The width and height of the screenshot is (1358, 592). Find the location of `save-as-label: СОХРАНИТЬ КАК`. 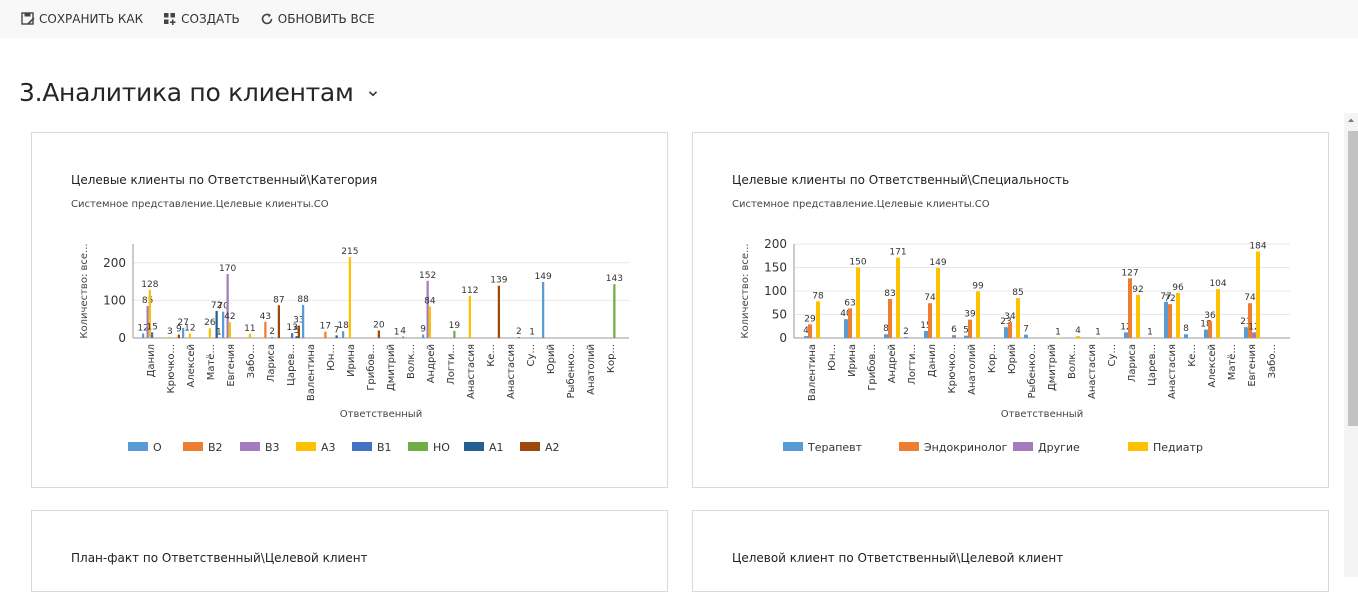

save-as-label: СОХРАНИТЬ КАК is located at coordinates (91, 19).